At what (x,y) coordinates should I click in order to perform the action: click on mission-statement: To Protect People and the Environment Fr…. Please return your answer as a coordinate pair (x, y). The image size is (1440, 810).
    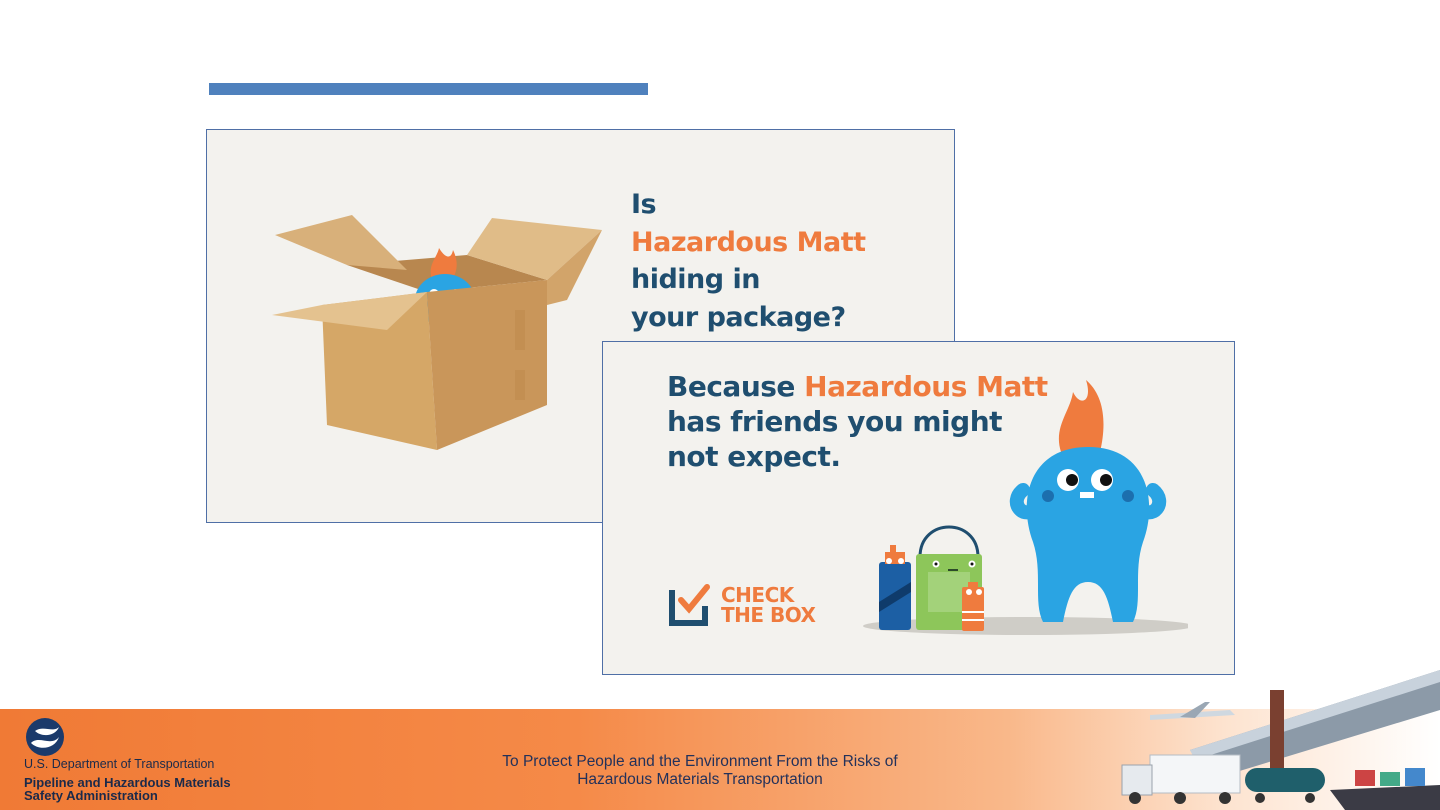
    Looking at the image, I should click on (700, 771).